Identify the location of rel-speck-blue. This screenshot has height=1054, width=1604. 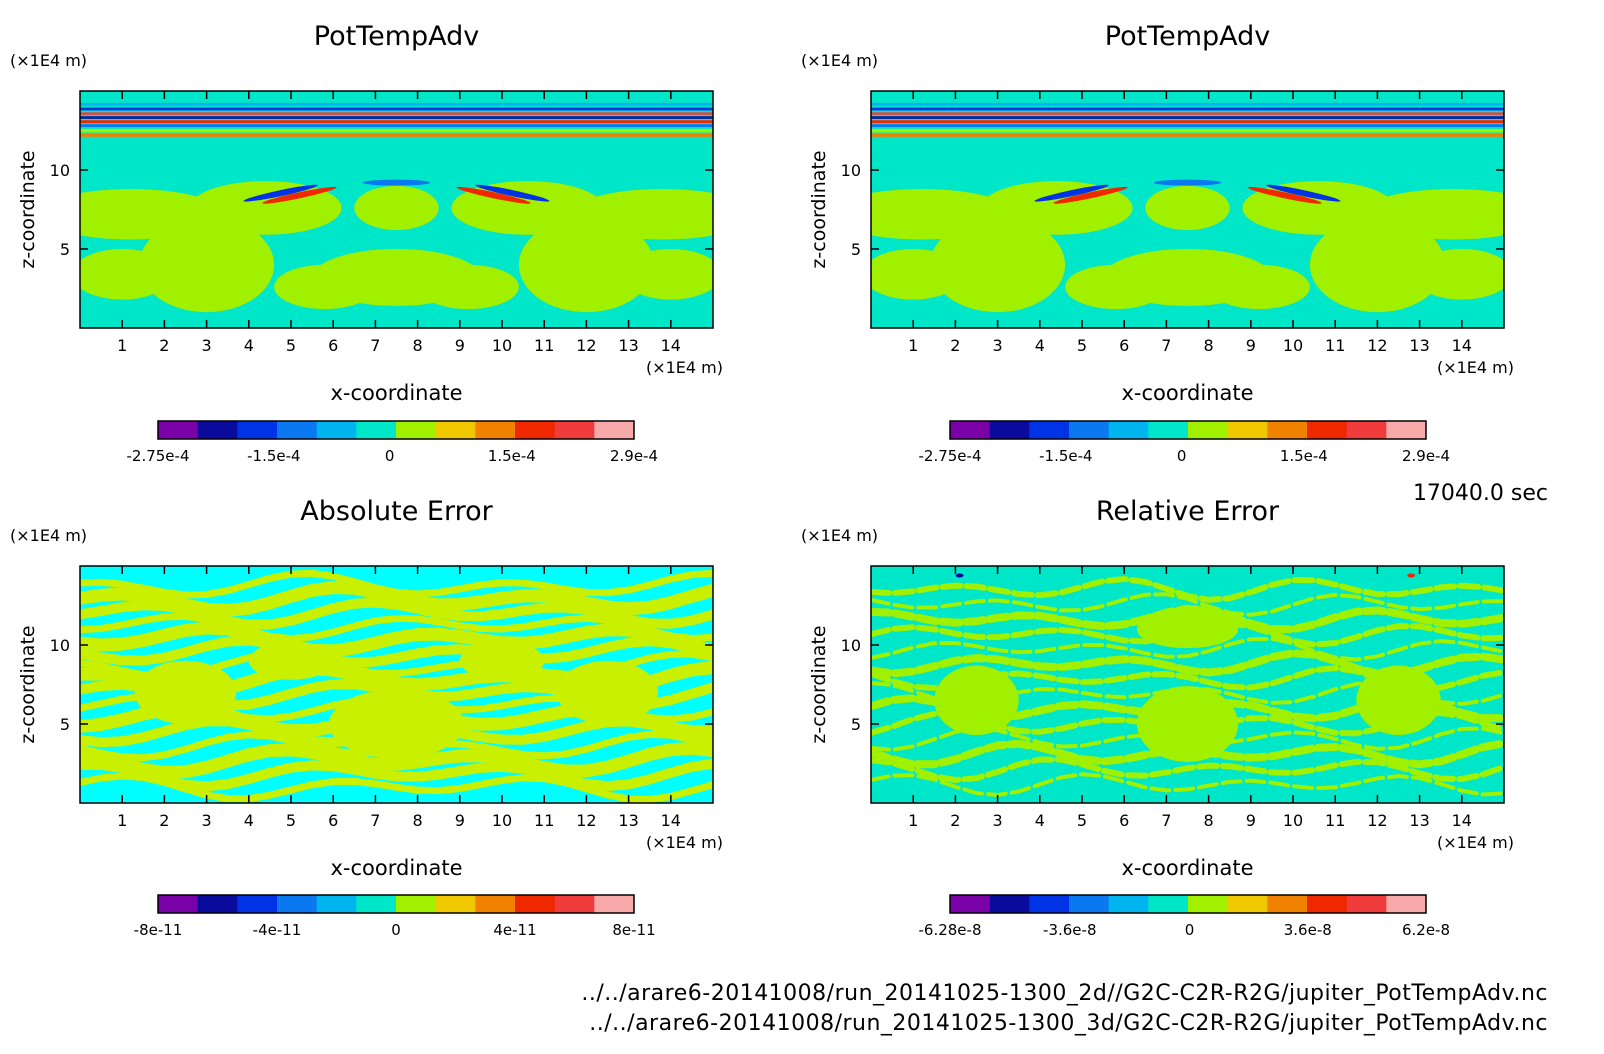
(959, 575).